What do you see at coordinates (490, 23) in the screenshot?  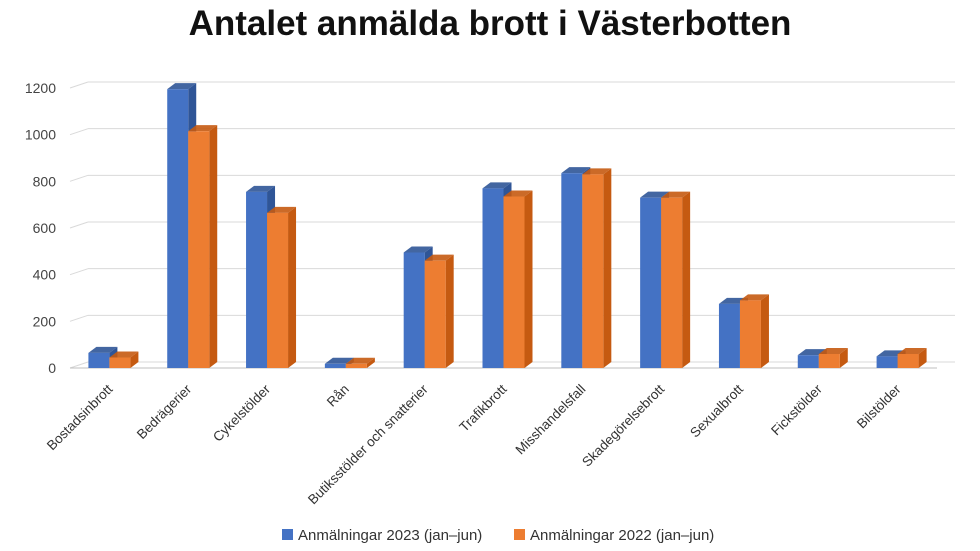 I see `chart-title: Antalet anmälda brott i Västerbotten` at bounding box center [490, 23].